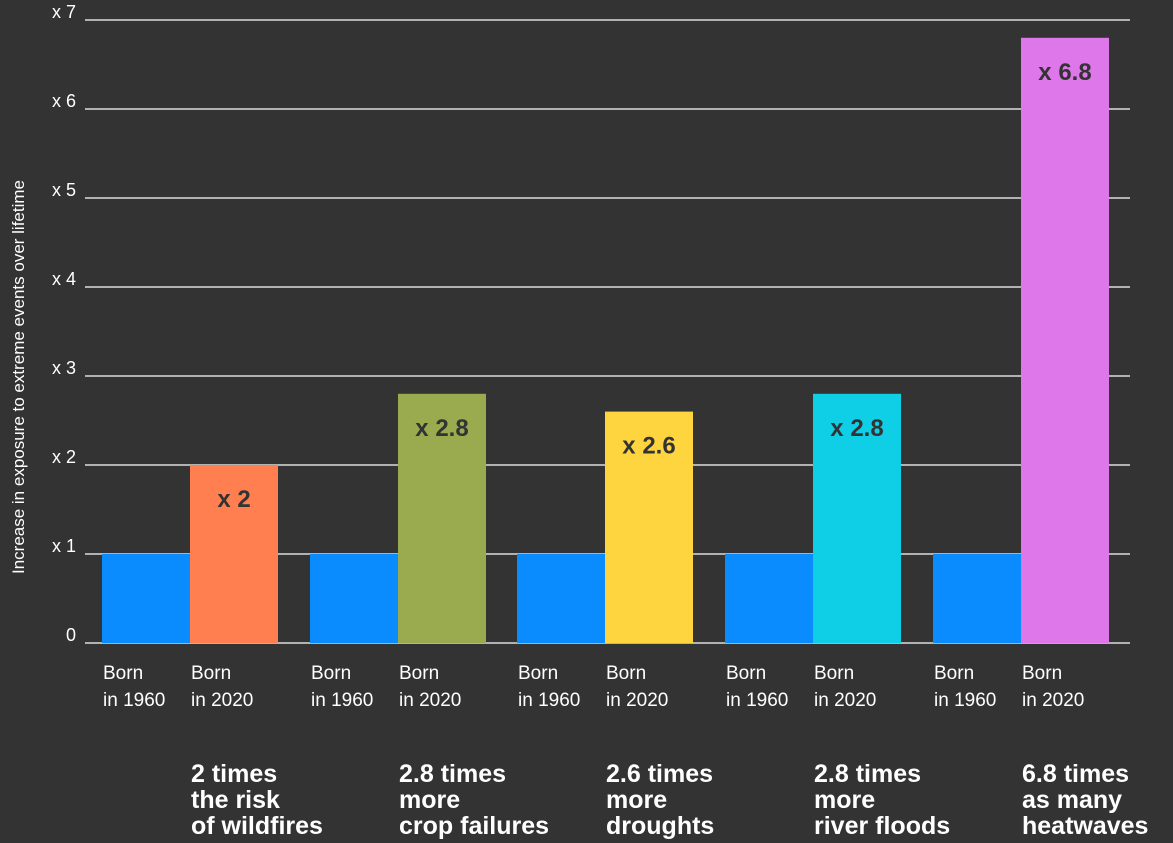  I want to click on y-tick-label: x 3, so click(64, 368).